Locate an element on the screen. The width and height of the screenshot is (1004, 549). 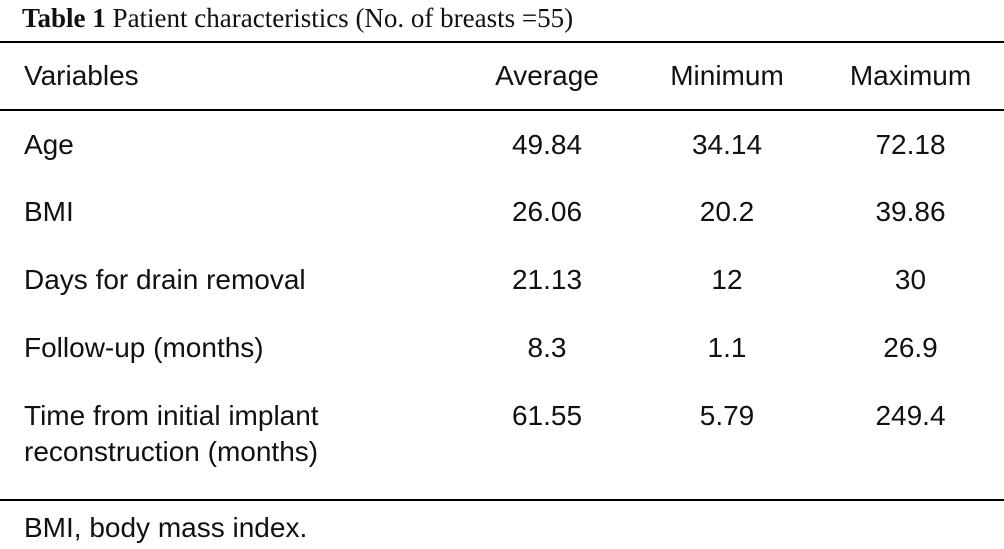
cell-variable-line: Time from initial implant is located at coordinates (171, 415).